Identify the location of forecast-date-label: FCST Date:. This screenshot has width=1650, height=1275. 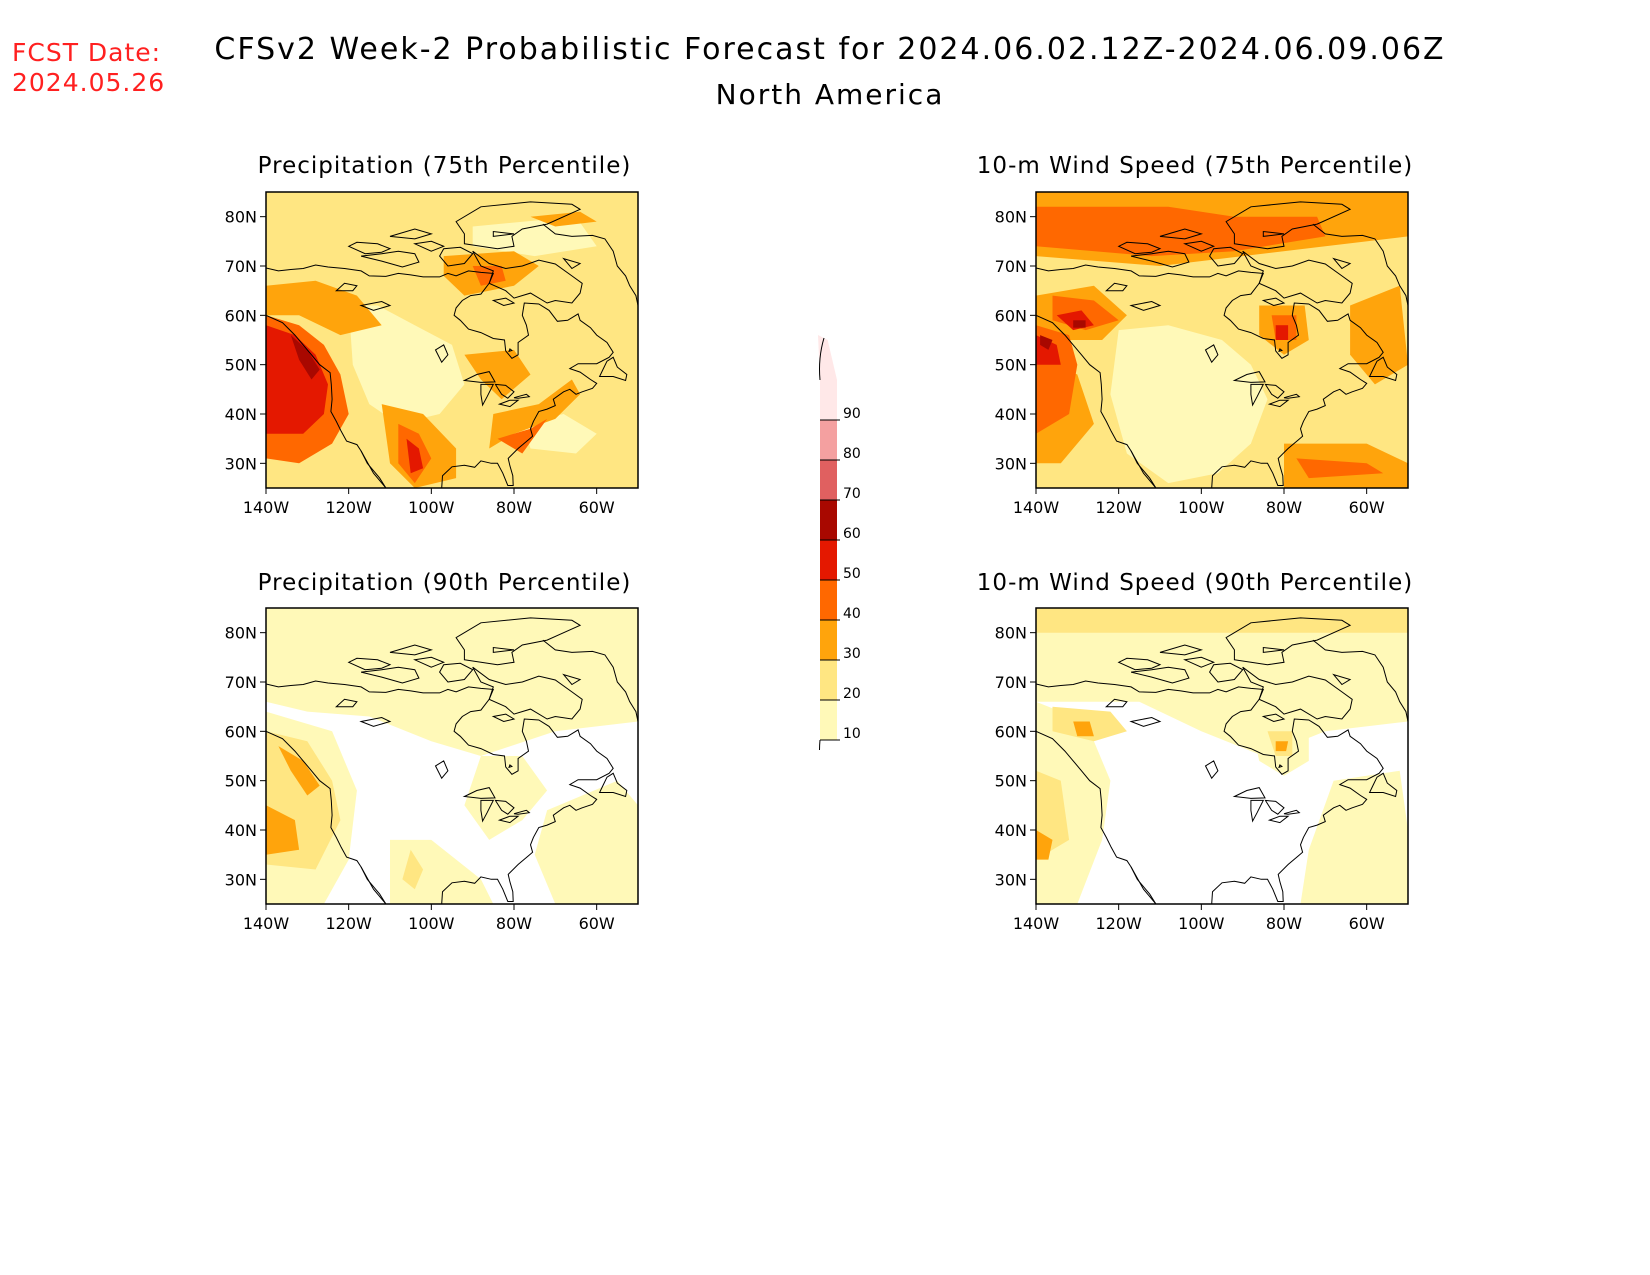
(87, 52).